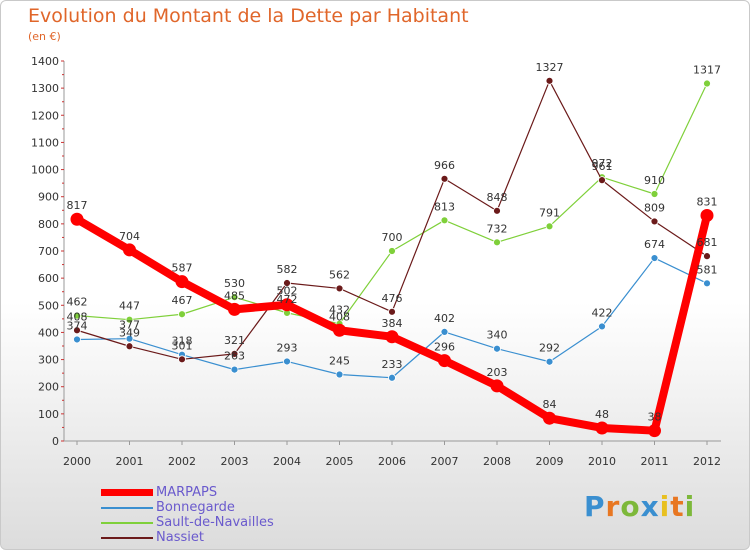  What do you see at coordinates (549, 212) in the screenshot?
I see `data-label-sault-de-navailles: 791` at bounding box center [549, 212].